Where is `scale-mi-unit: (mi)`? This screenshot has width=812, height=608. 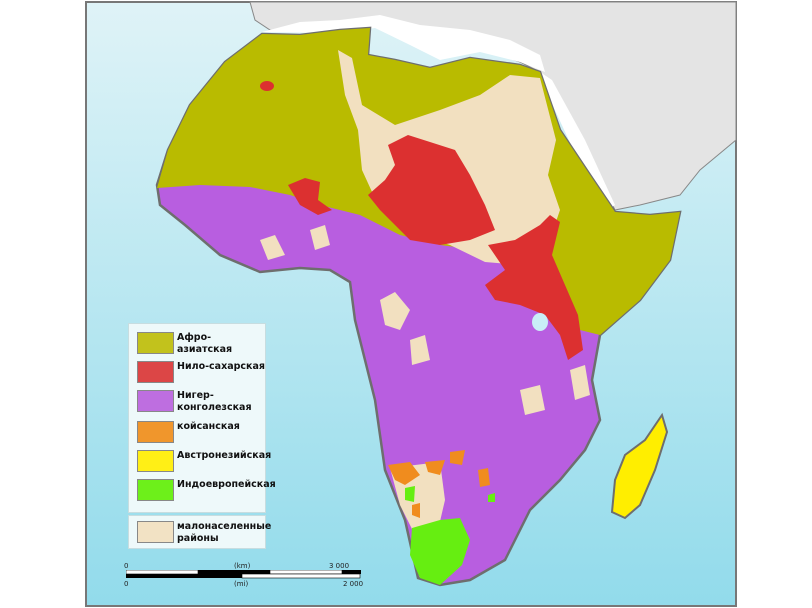
scale-mi-unit: (mi) is located at coordinates (241, 584).